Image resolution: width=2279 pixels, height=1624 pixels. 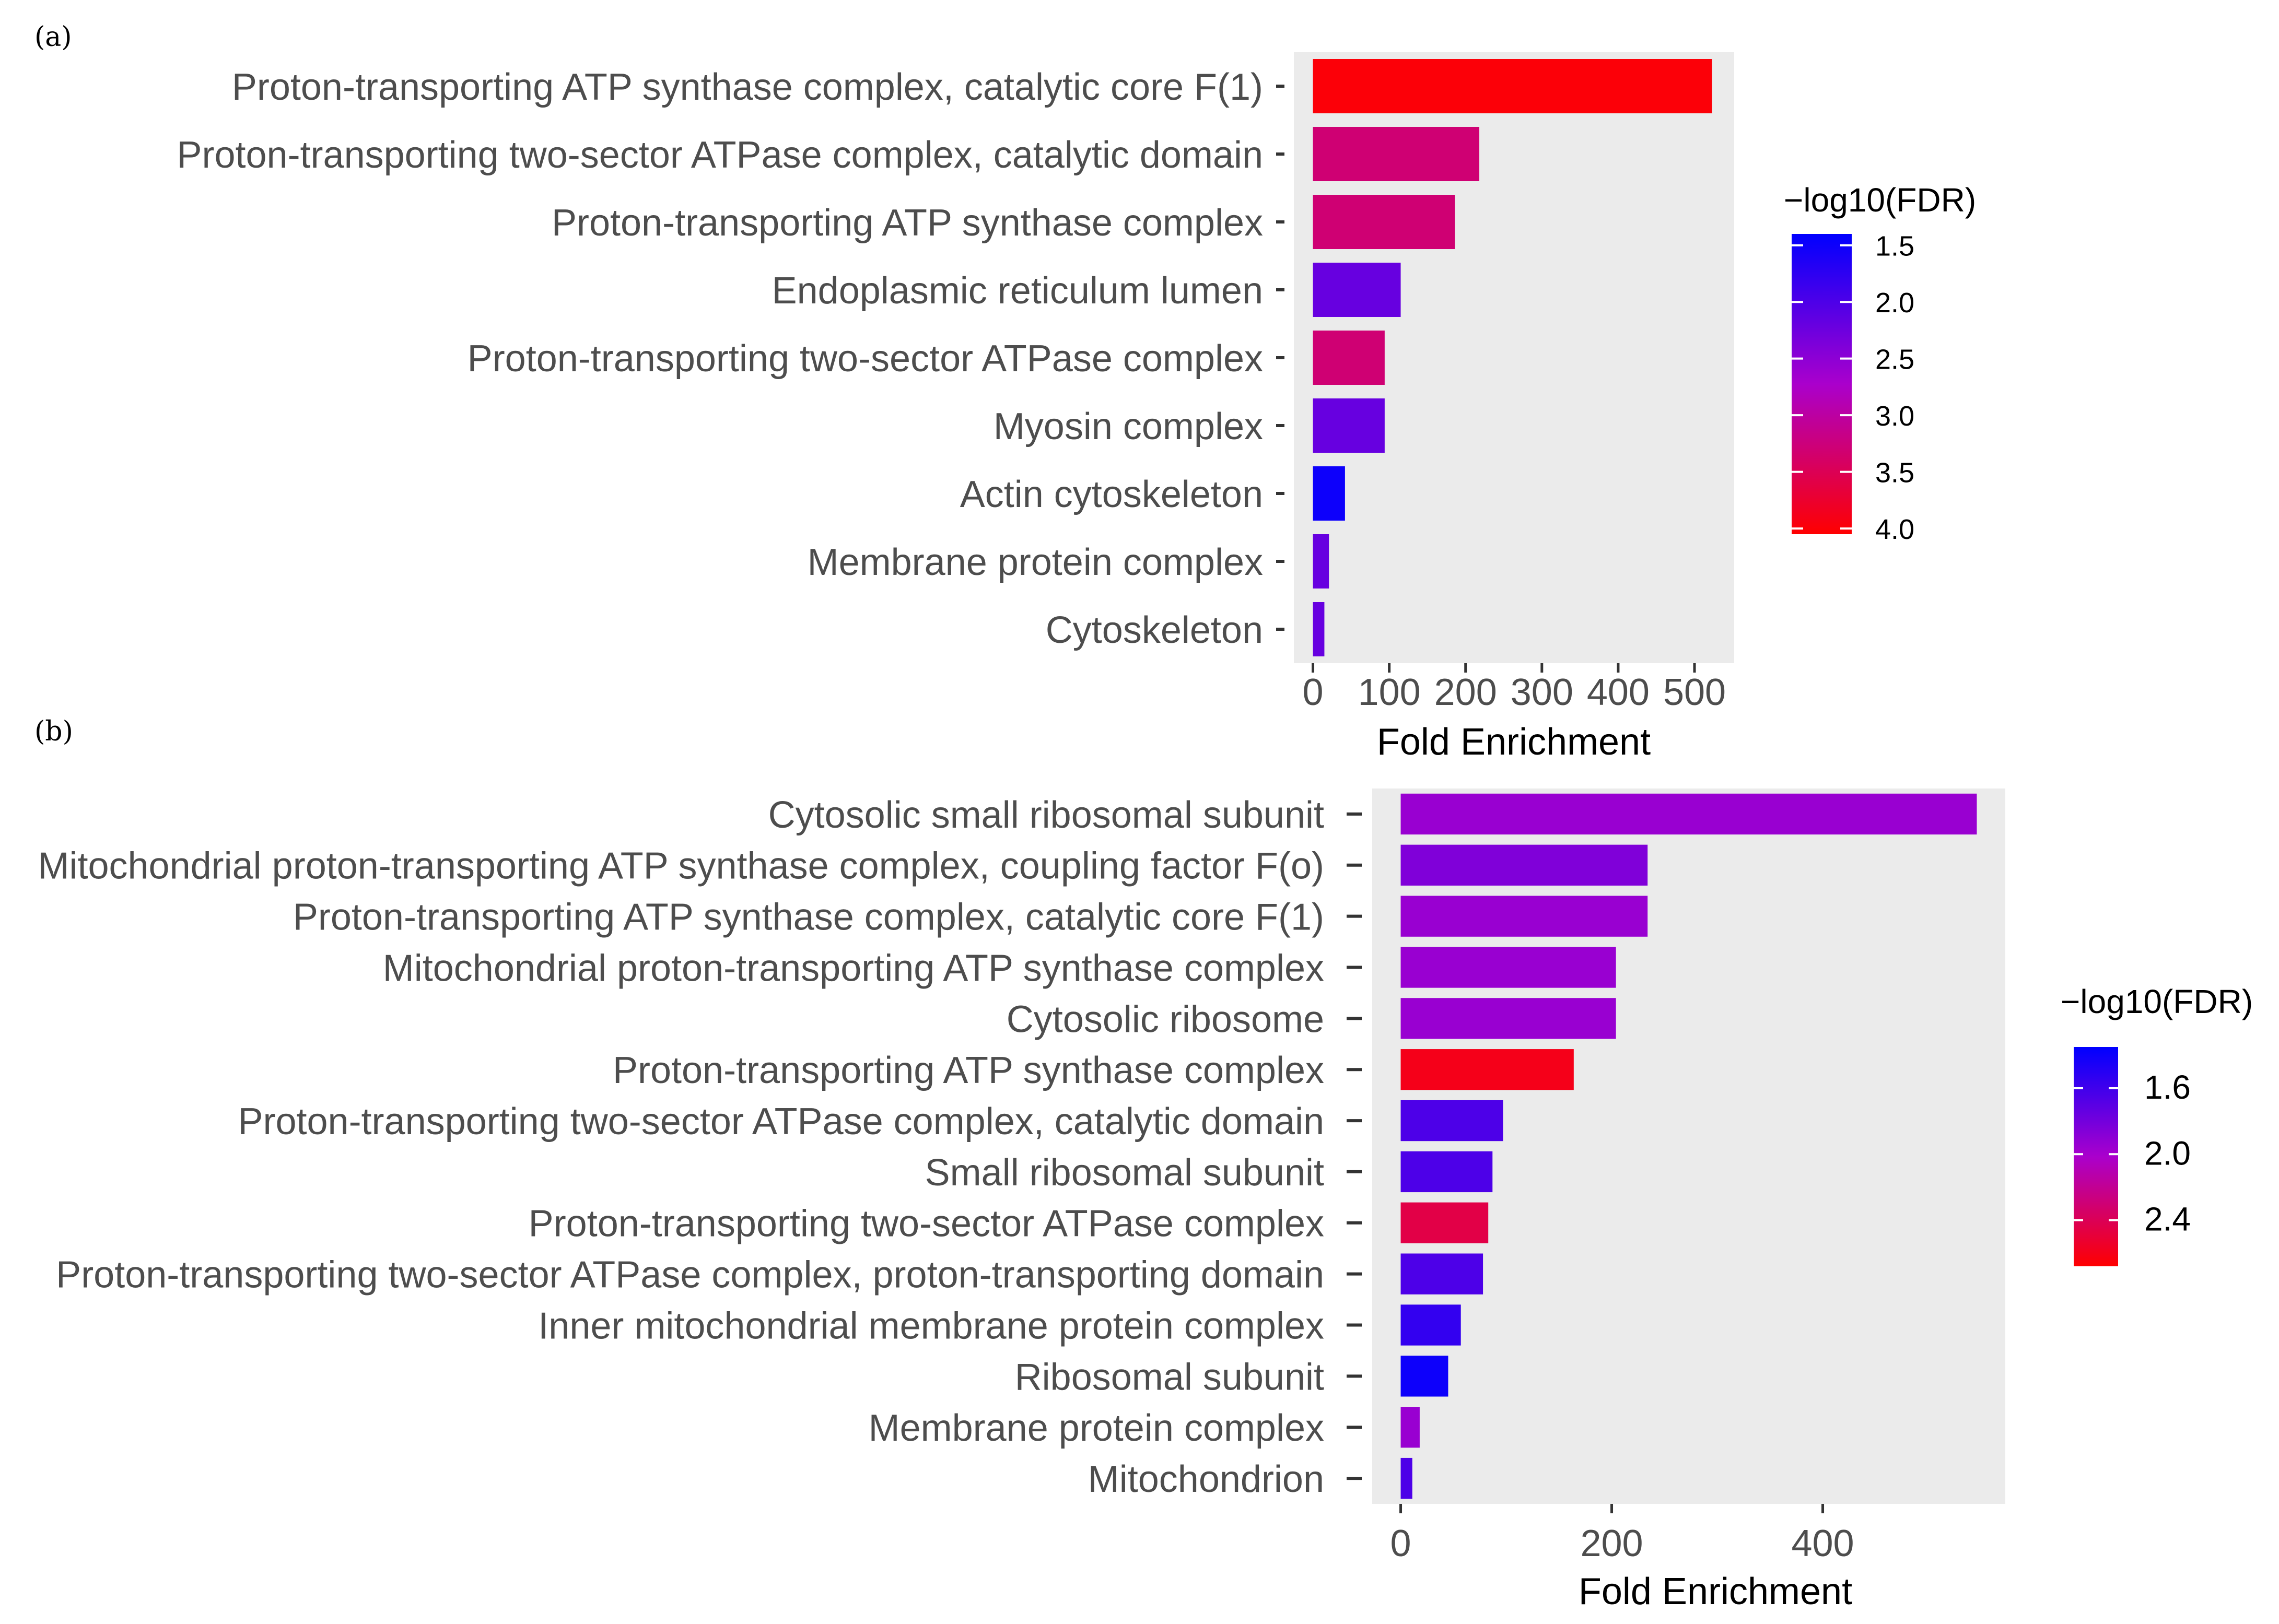 I want to click on colorbar-tick-label: 4.0, so click(x=1894, y=529).